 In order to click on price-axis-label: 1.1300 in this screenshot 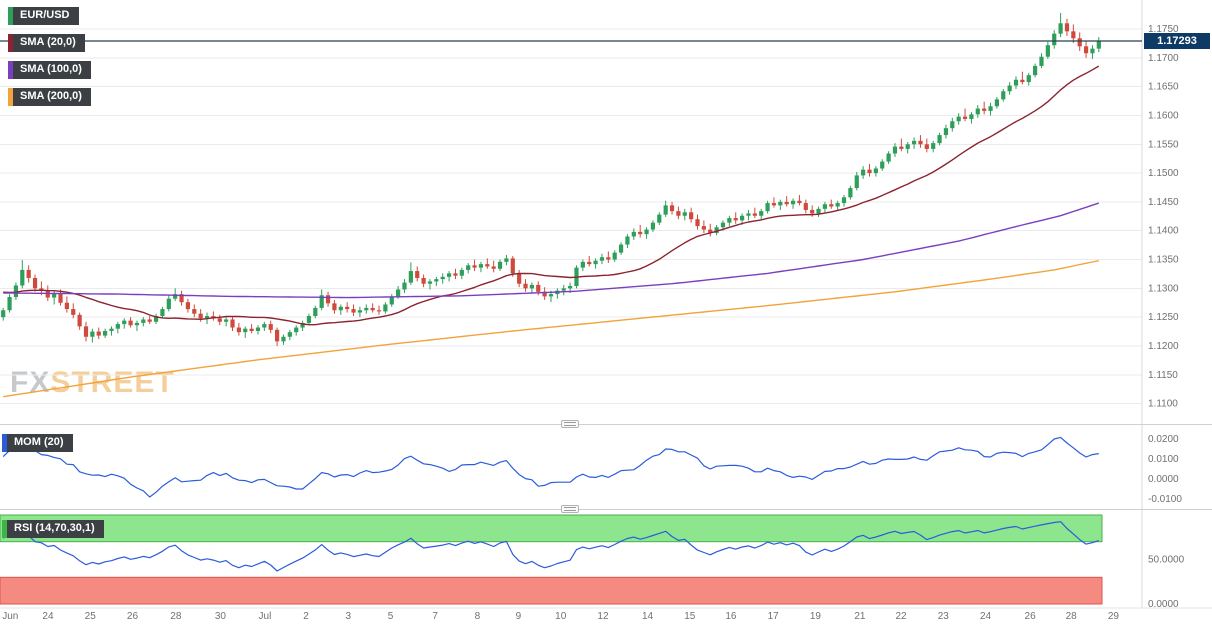, I will do `click(1163, 288)`.